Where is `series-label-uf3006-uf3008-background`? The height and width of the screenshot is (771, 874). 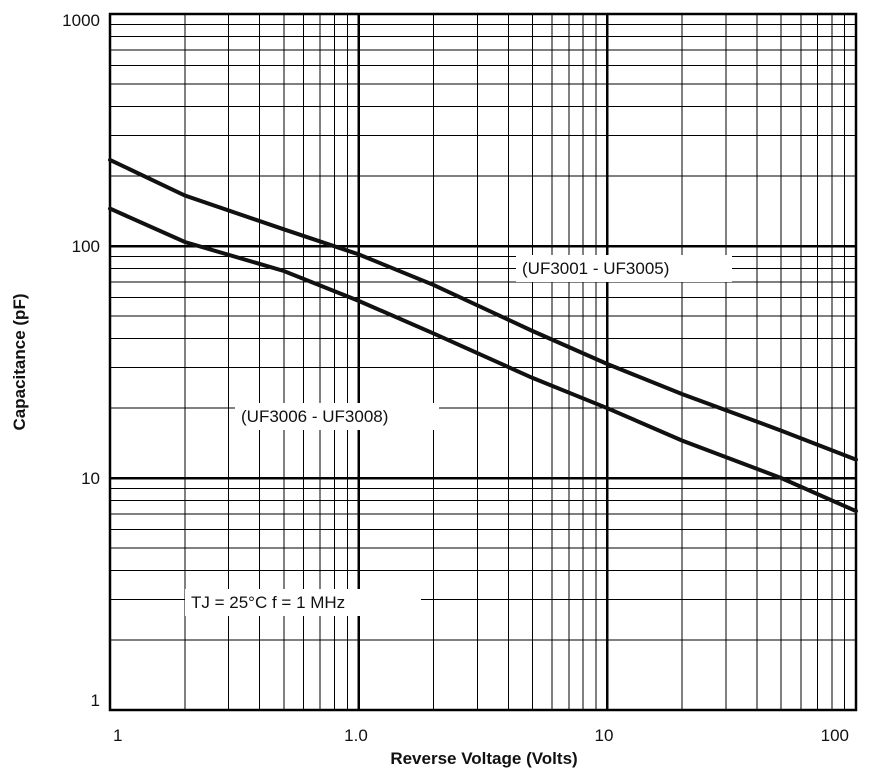 series-label-uf3006-uf3008-background is located at coordinates (337, 416).